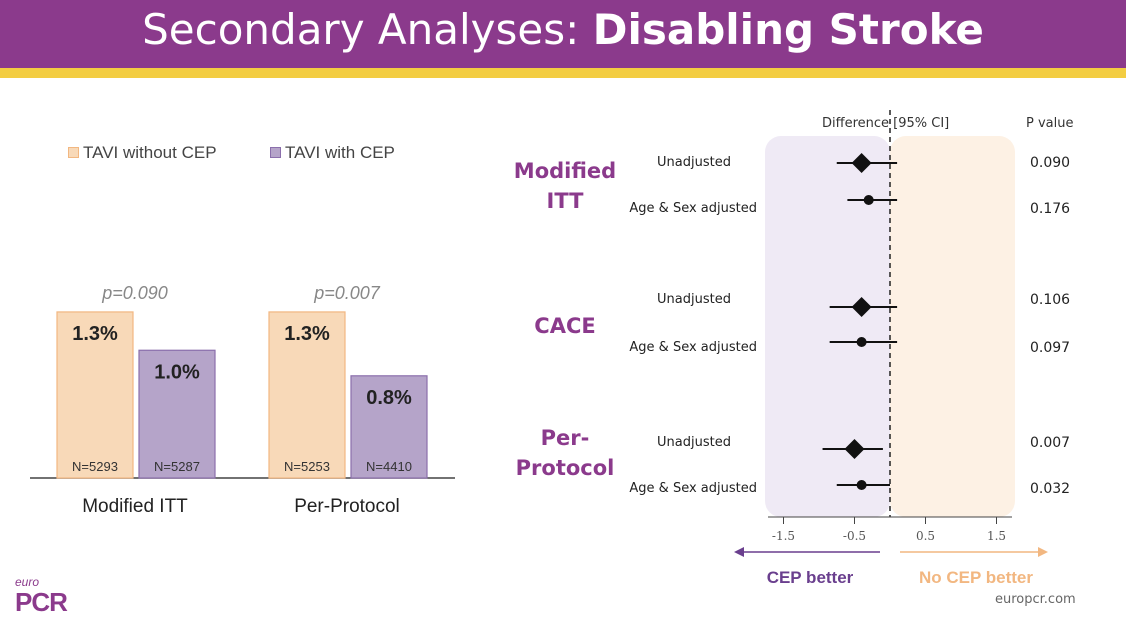 The width and height of the screenshot is (1126, 624). I want to click on group-label-per-protocol: Per- Protocol, so click(565, 453).